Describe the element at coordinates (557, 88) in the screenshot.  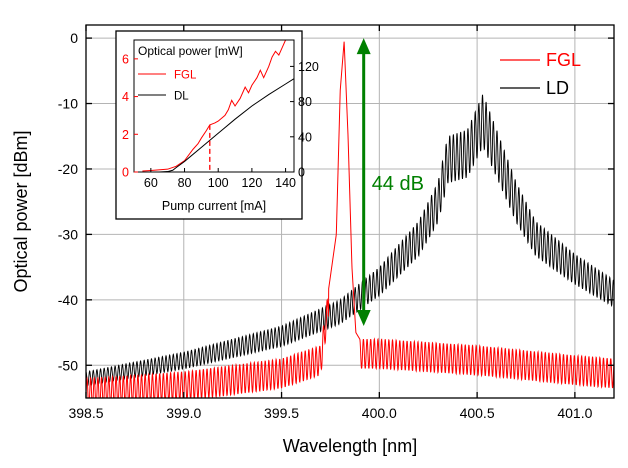
I see `legend-label-ld: LD` at that location.